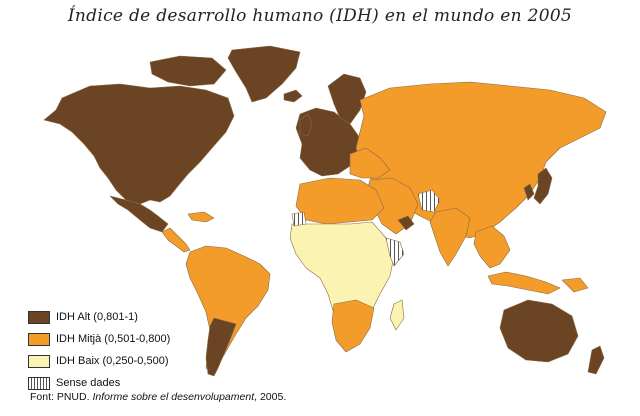 This screenshot has width=640, height=416. Describe the element at coordinates (395, 252) in the screenshot. I see `region-somalia` at that location.